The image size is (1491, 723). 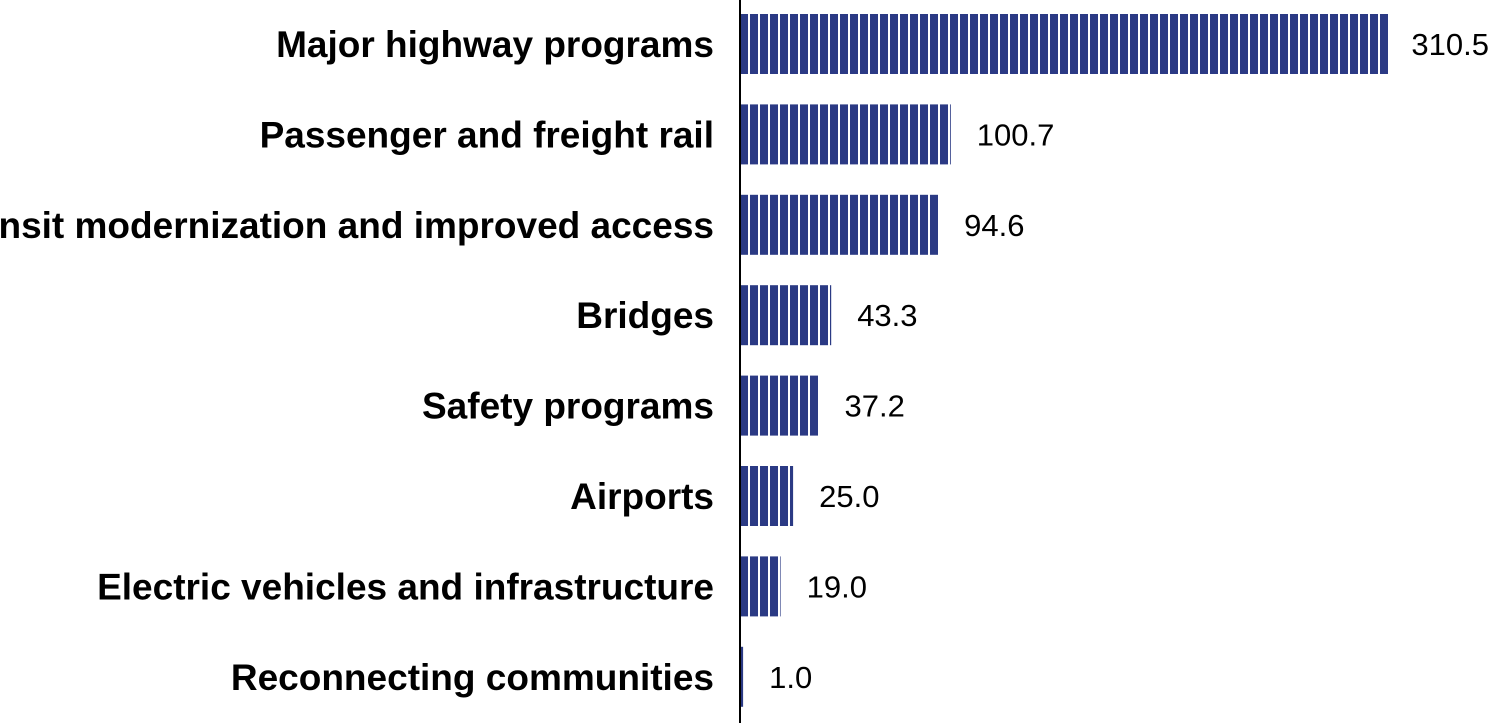 I want to click on value-label-1: 100.7, so click(x=1016, y=134).